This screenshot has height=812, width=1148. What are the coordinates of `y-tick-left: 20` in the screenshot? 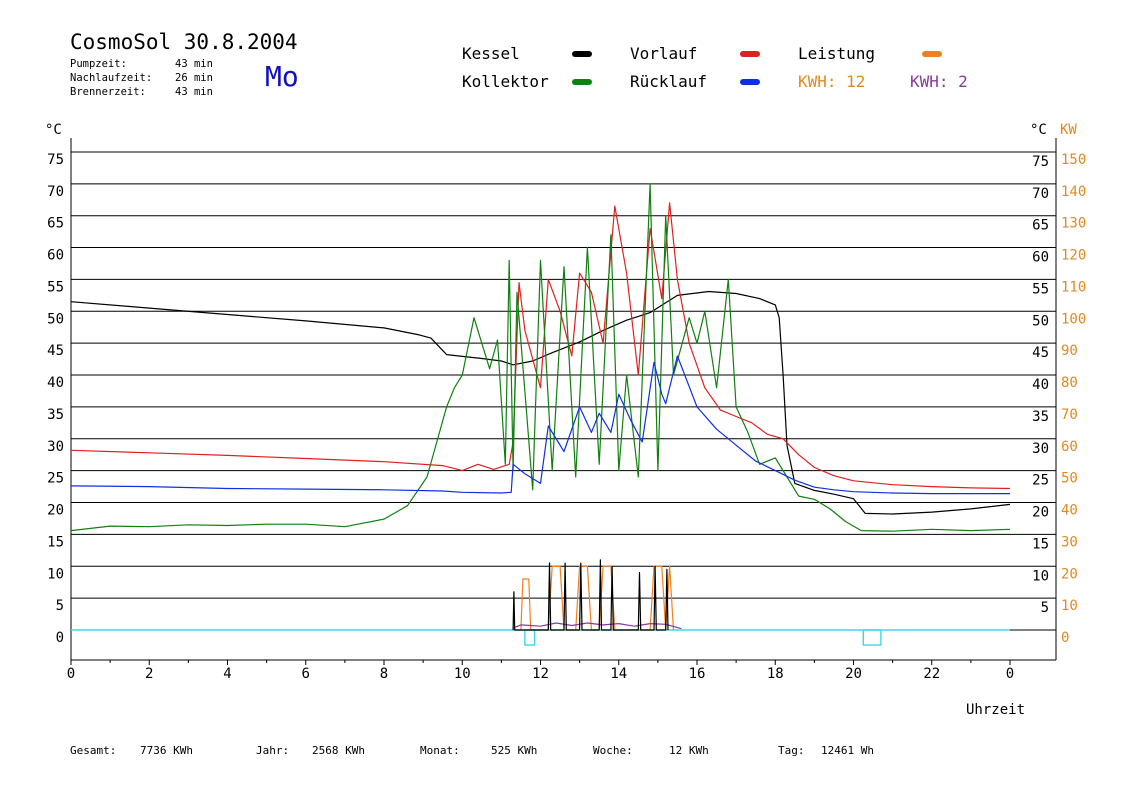 It's located at (55, 511).